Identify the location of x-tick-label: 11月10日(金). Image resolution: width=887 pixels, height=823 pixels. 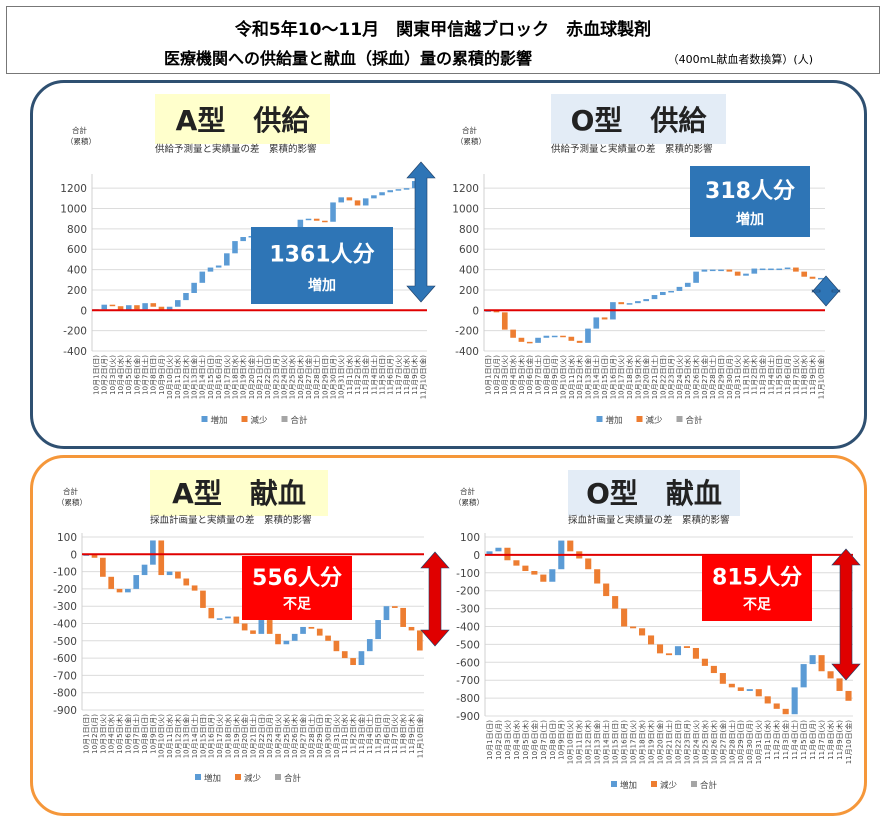
(848, 742).